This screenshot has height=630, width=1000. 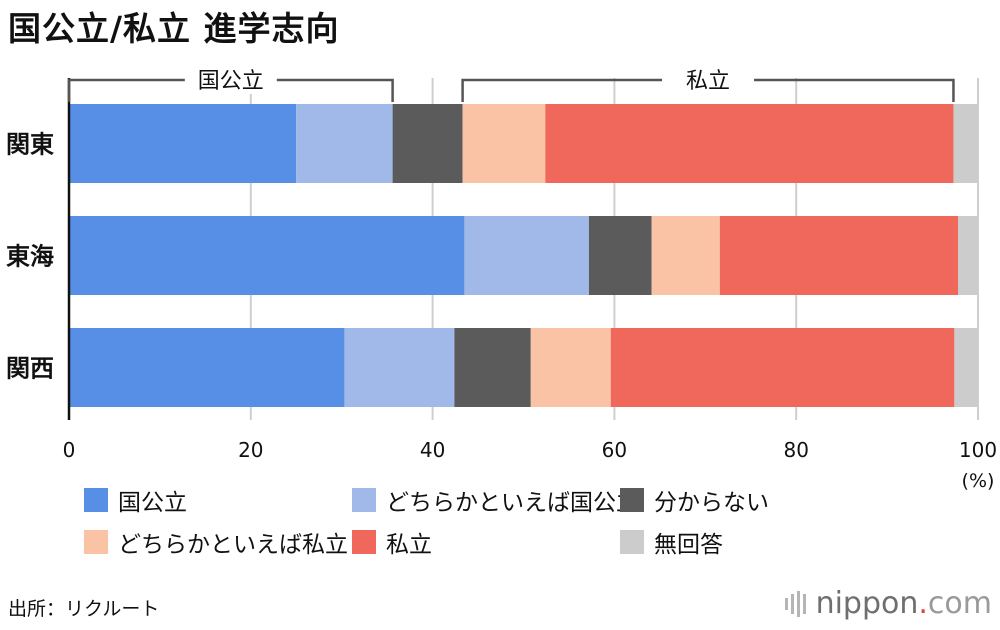 I want to click on legend-label: 分からない, so click(x=711, y=503).